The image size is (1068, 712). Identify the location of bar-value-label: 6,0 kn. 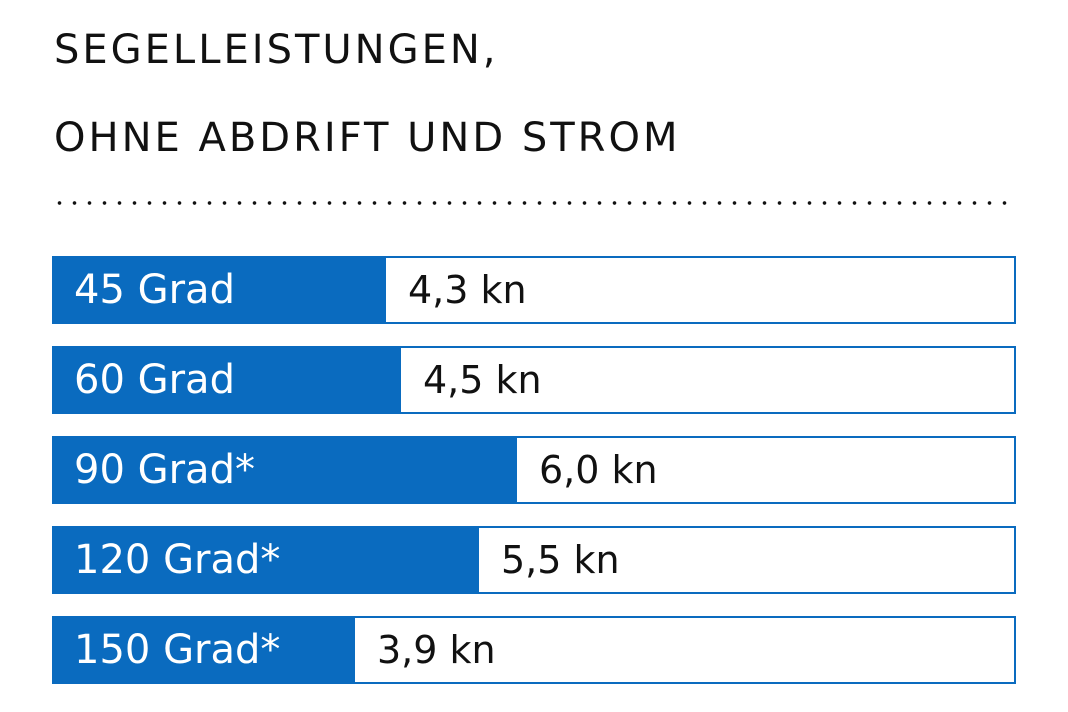
(598, 470).